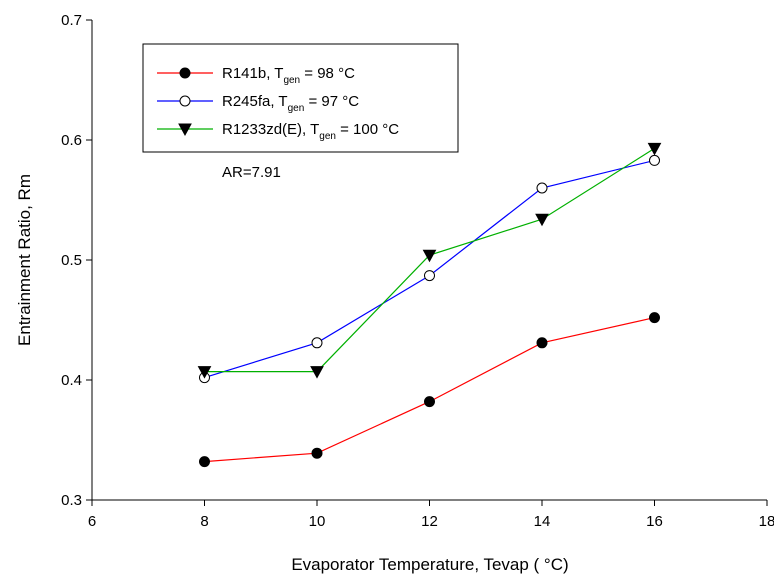 Image resolution: width=774 pixels, height=580 pixels. I want to click on legend-label: R141b, Tgen = 98 °C, so click(288, 75).